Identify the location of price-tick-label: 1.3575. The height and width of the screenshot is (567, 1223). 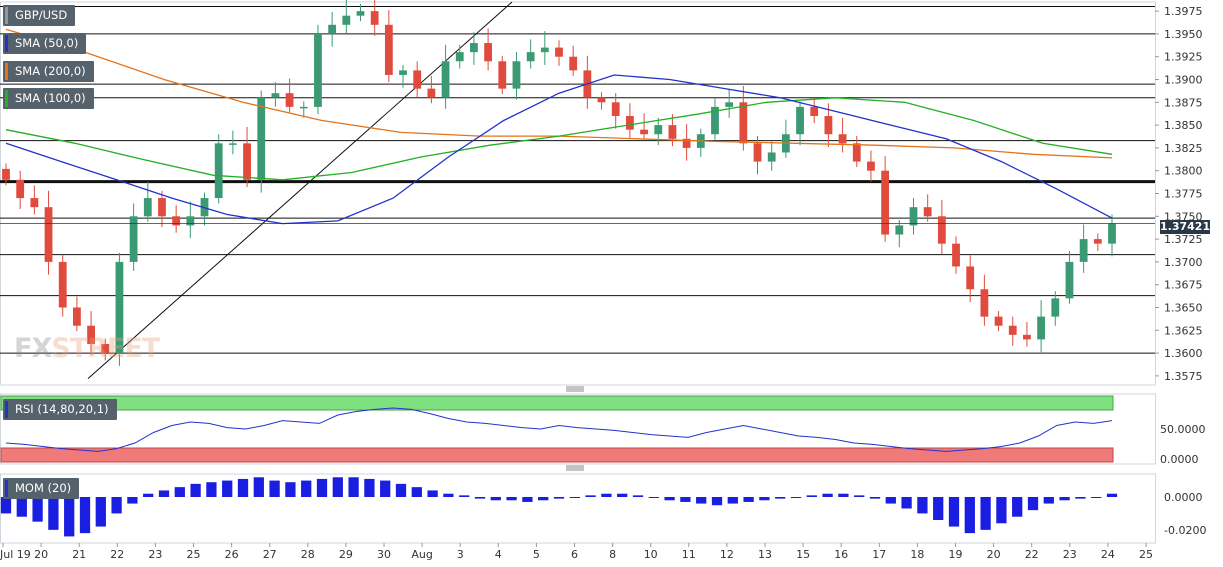
(1183, 376).